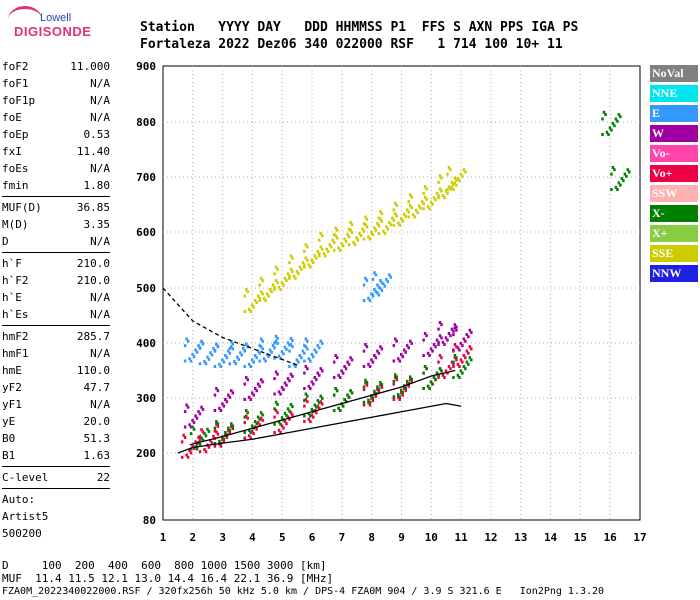  I want to click on x-tick-label: 5, so click(282, 537).